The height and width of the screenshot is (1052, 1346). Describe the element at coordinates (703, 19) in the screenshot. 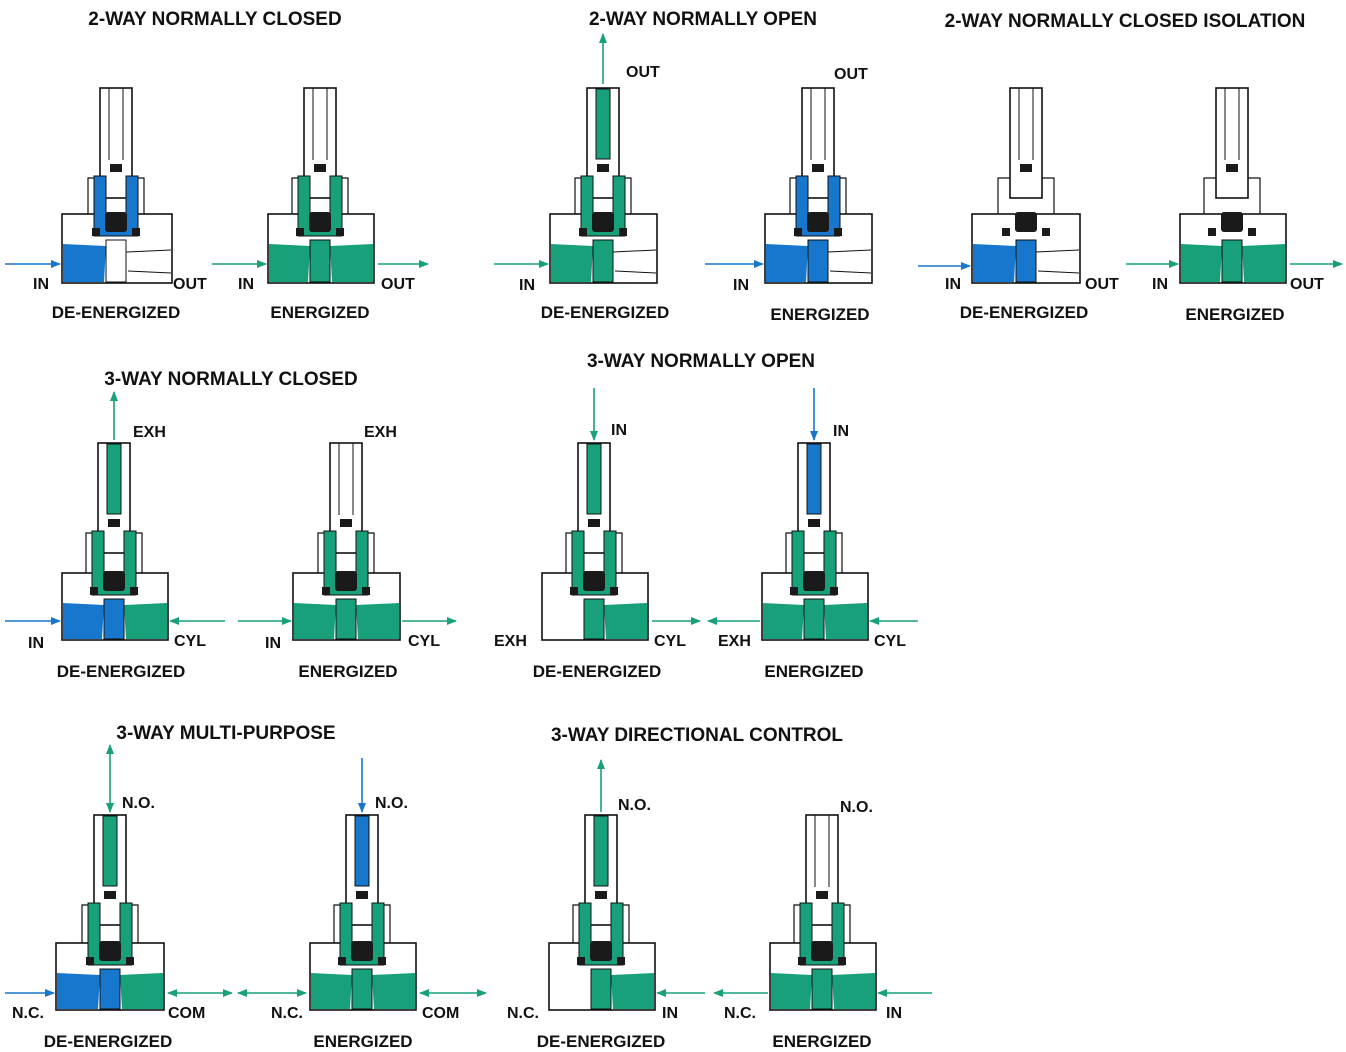

I see `diagram-title: 2-WAY NORMALLY OPEN` at that location.